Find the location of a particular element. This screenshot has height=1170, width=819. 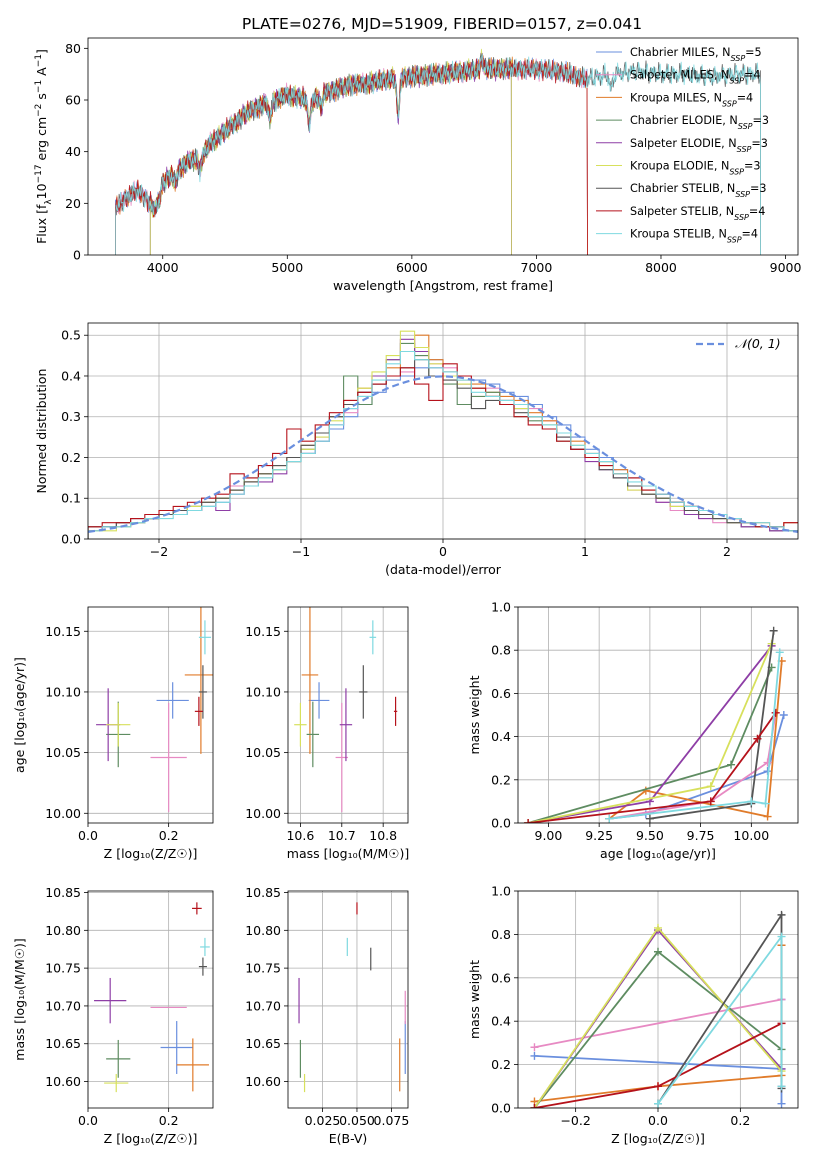

spectrum-line is located at coordinates (438, 154).